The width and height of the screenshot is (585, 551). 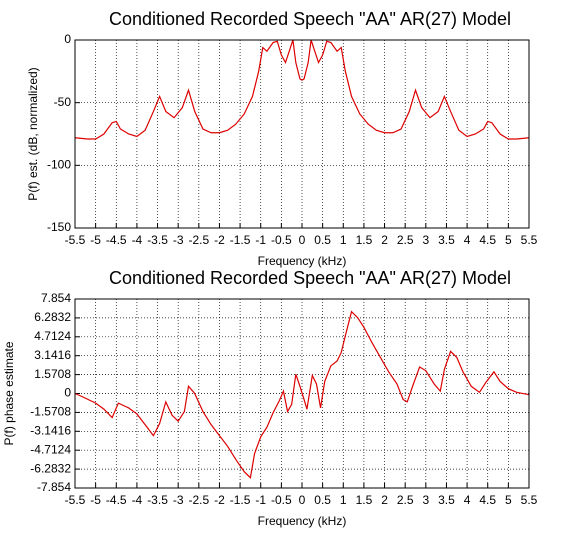 What do you see at coordinates (63, 102) in the screenshot?
I see `y-tick-label: -50` at bounding box center [63, 102].